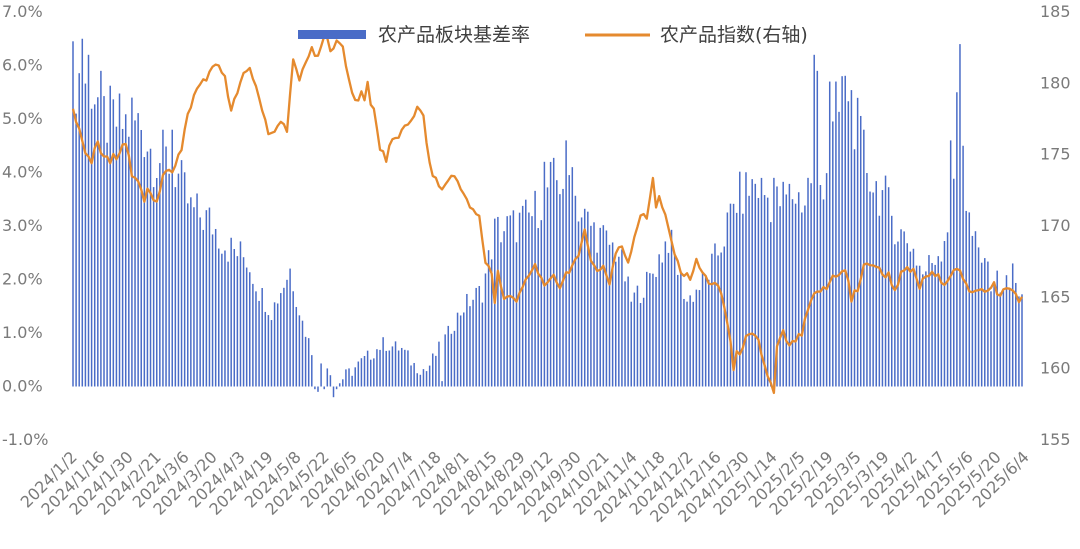 The image size is (1080, 549). I want to click on legend-label-bar: 农产品板块基差率, so click(454, 35).